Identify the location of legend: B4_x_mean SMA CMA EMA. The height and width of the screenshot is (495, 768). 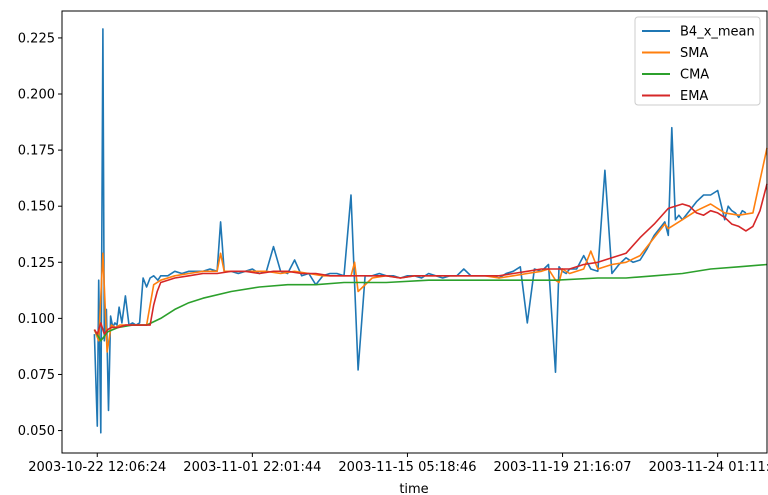
(697, 61).